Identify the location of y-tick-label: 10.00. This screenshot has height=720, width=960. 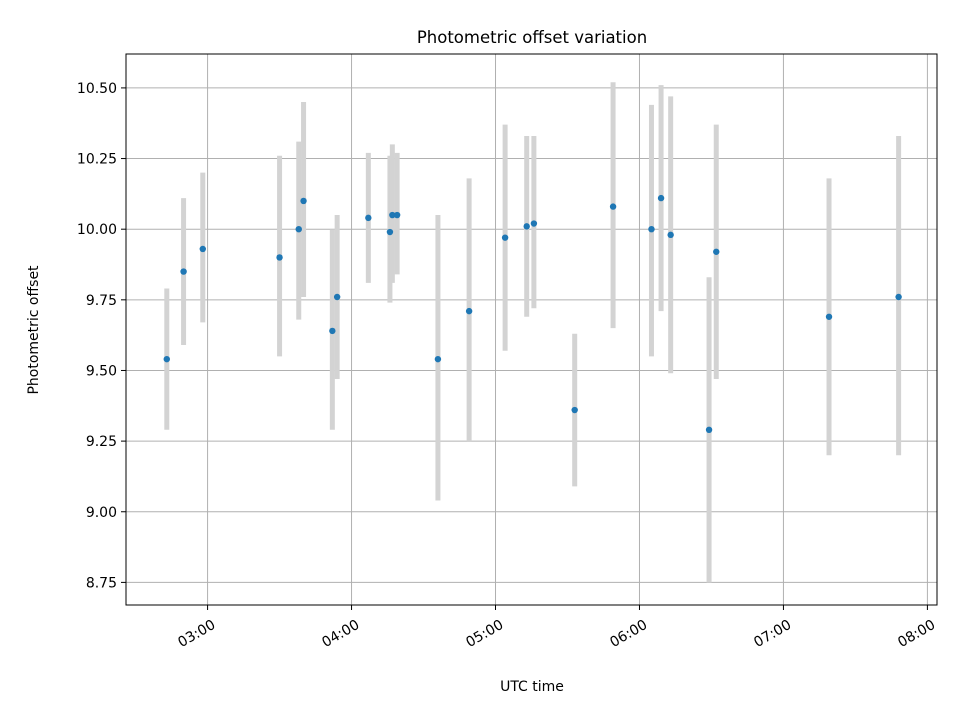
(97, 230).